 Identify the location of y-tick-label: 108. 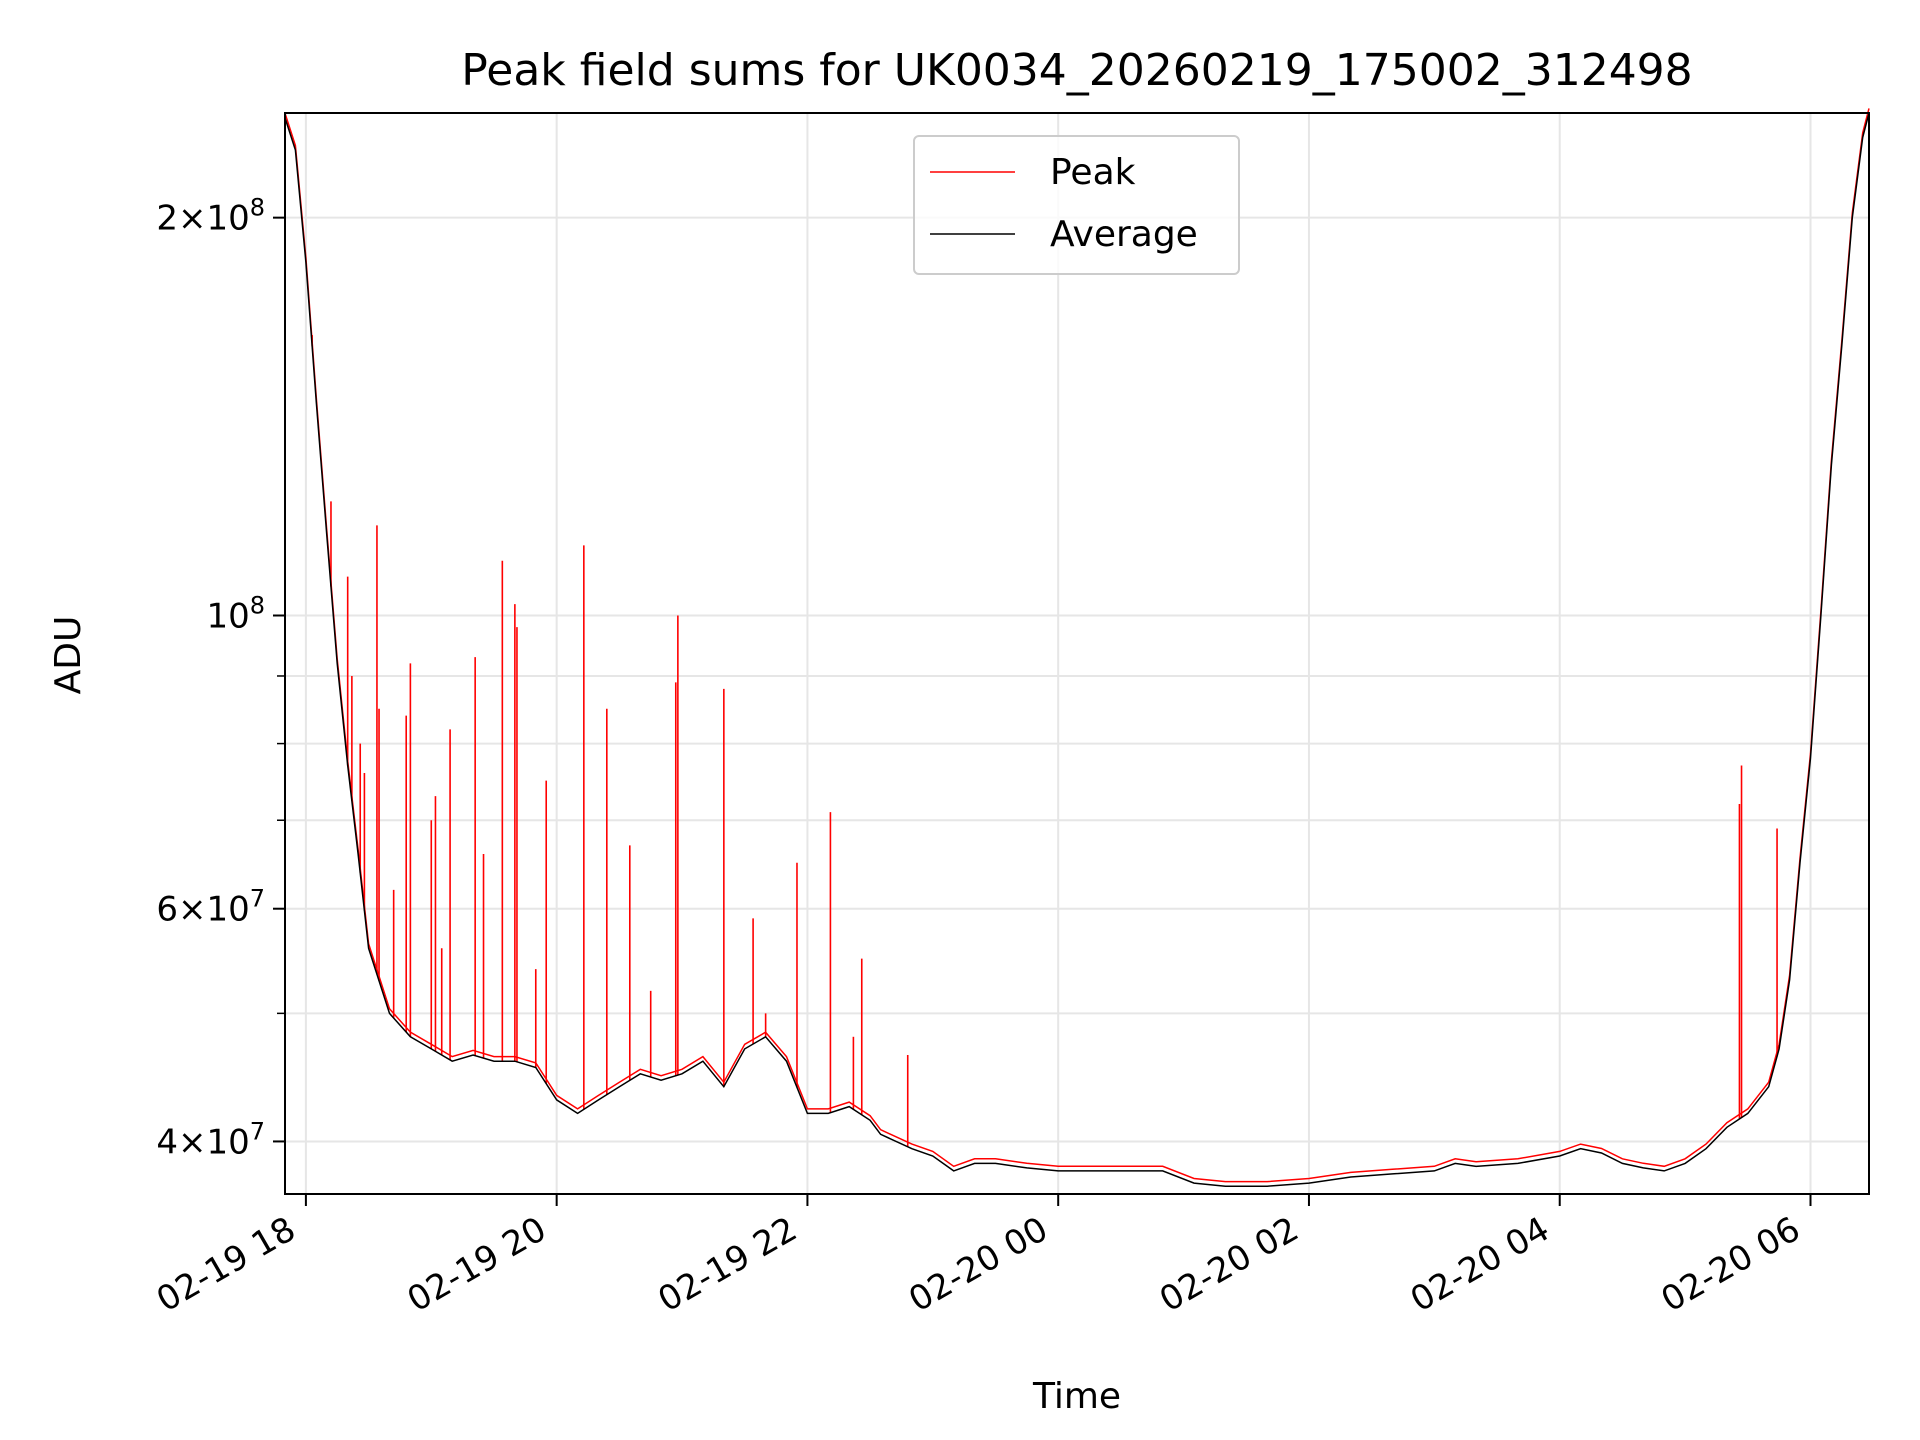
(235, 614).